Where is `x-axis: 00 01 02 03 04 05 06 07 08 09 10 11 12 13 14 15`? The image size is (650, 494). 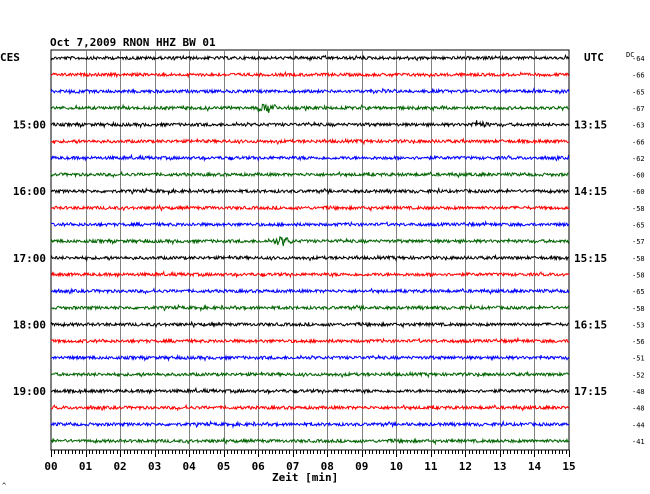 x-axis: 00 01 02 03 04 05 06 07 08 09 10 11 12 13 14 15 is located at coordinates (310, 461).